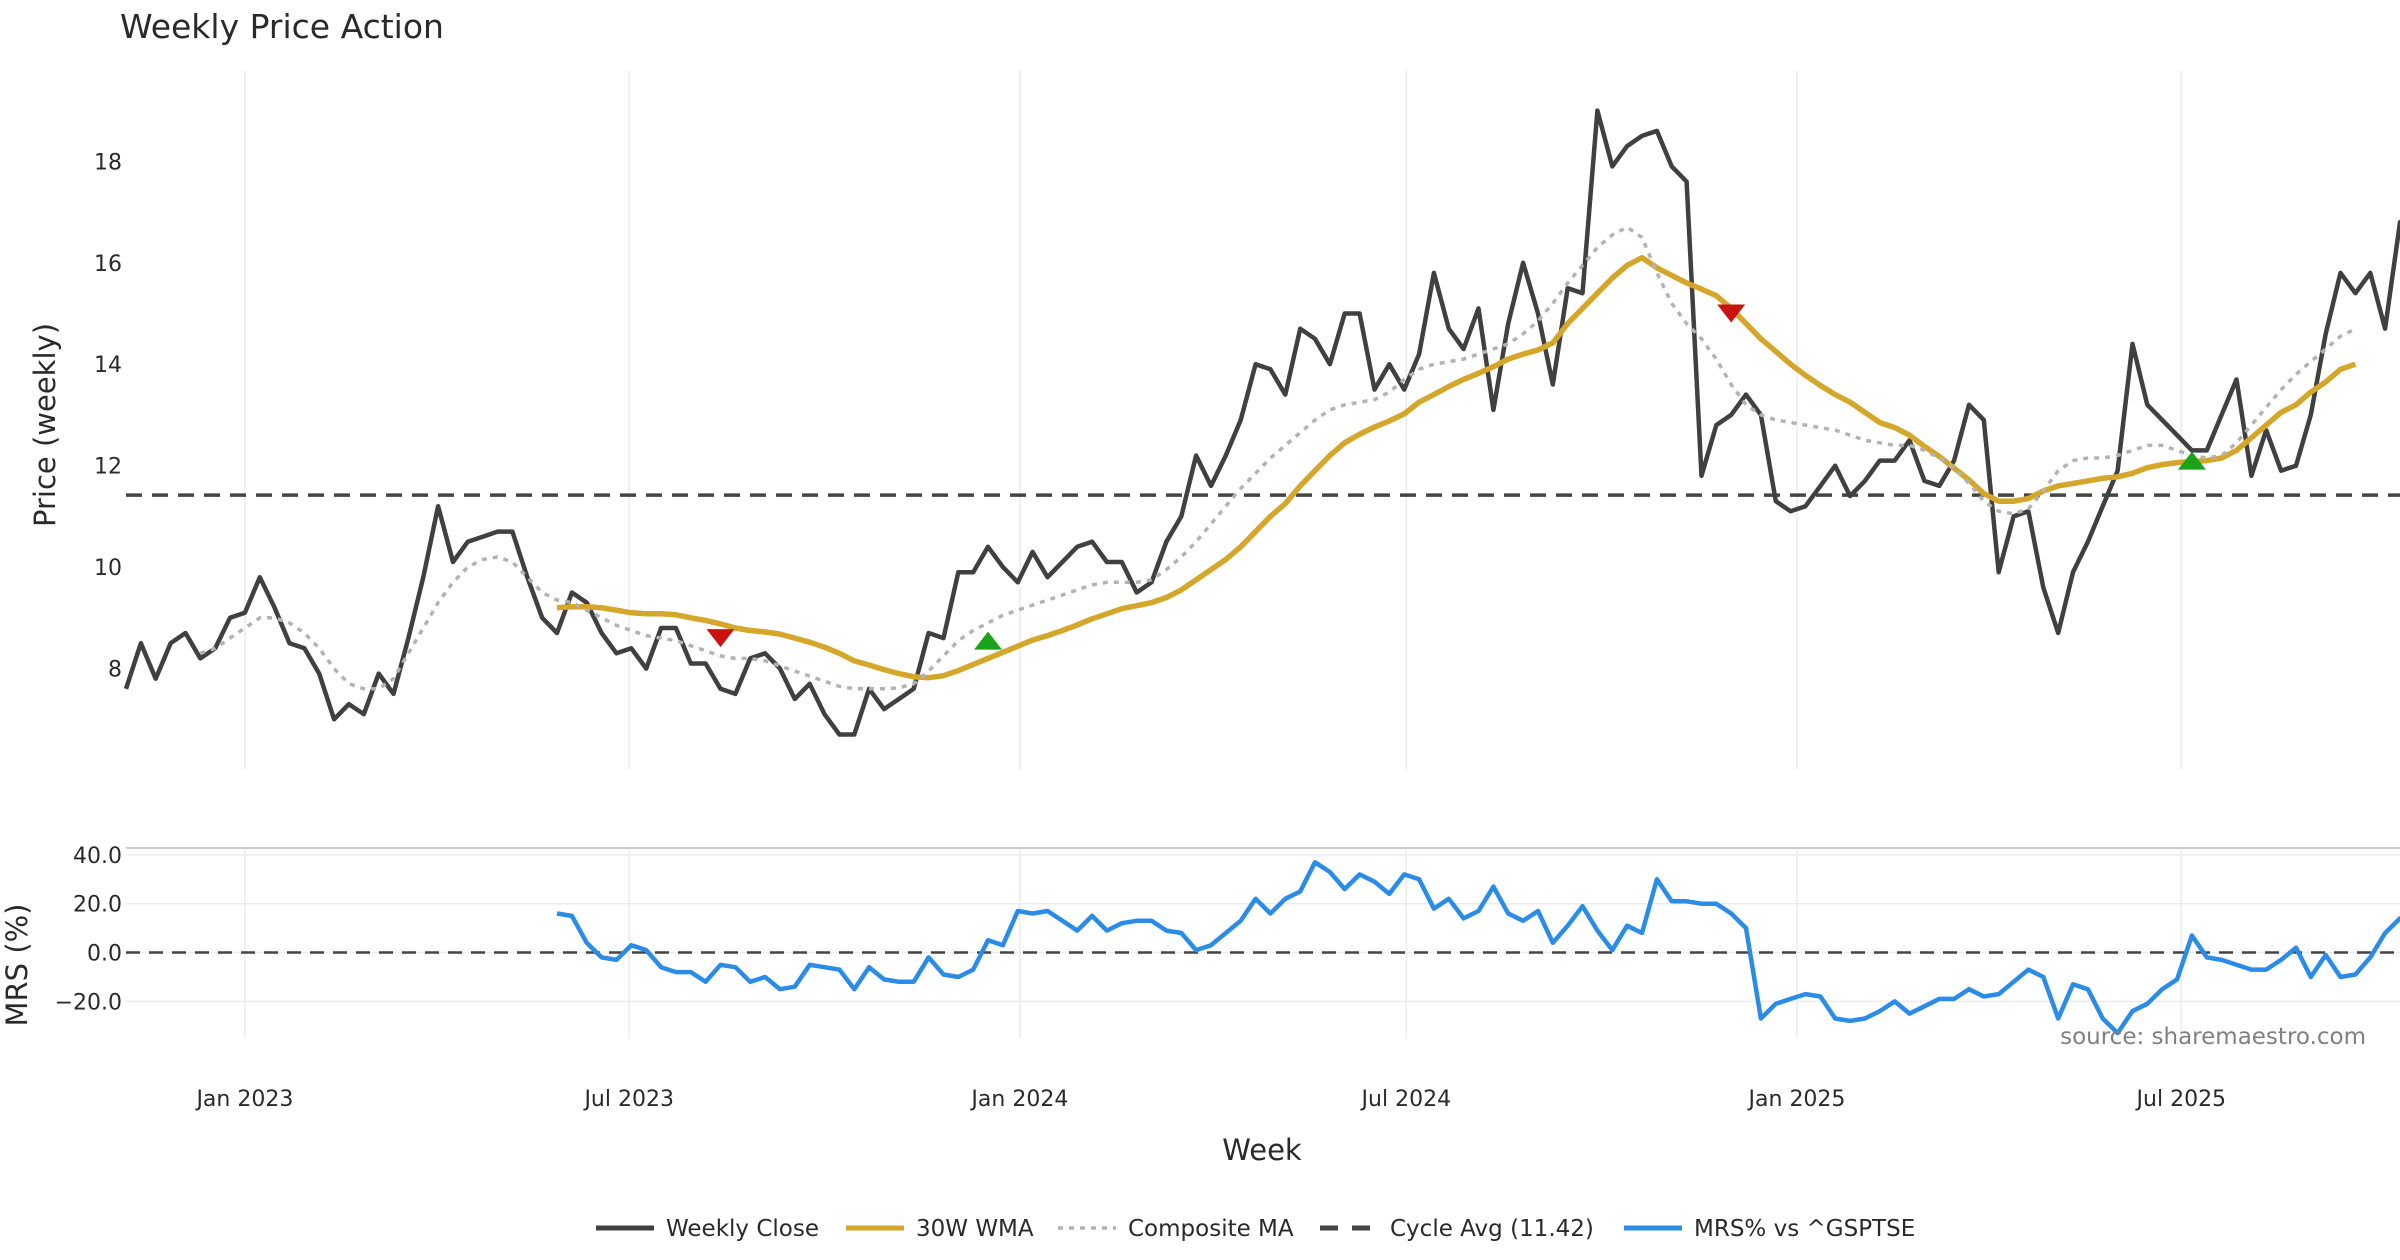 The image size is (2400, 1260). I want to click on mrs-tick-label: 0.0, so click(104, 954).